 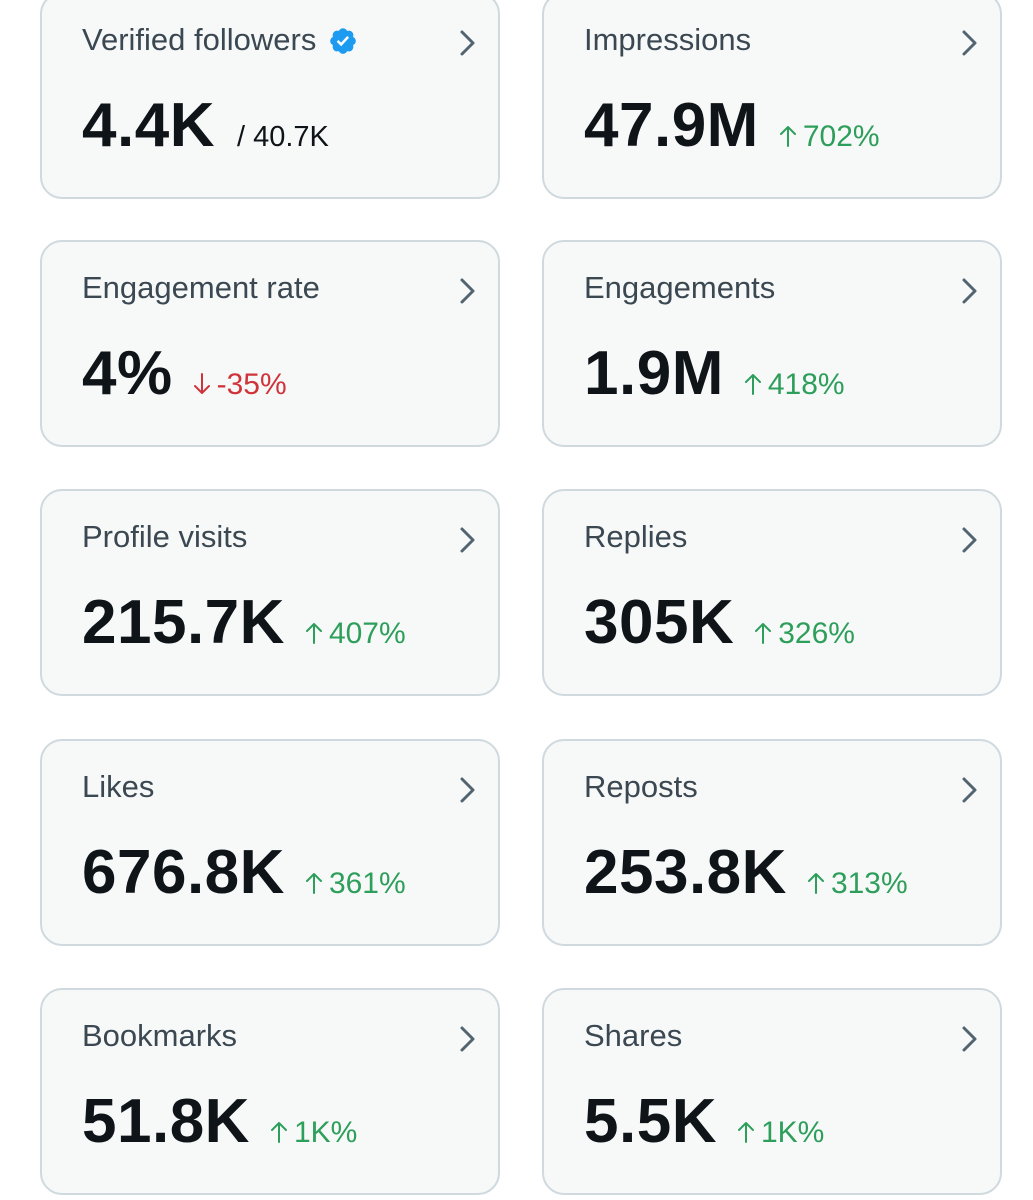 I want to click on card-title-label: Reposts, so click(x=641, y=786).